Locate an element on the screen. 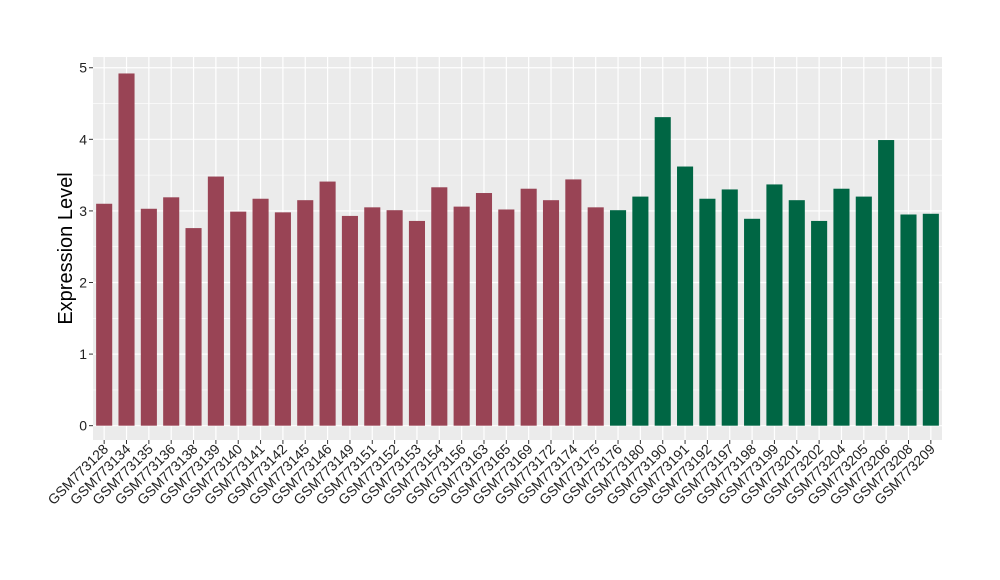 This screenshot has width=1000, height=580. bar-GSM773142 is located at coordinates (282, 319).